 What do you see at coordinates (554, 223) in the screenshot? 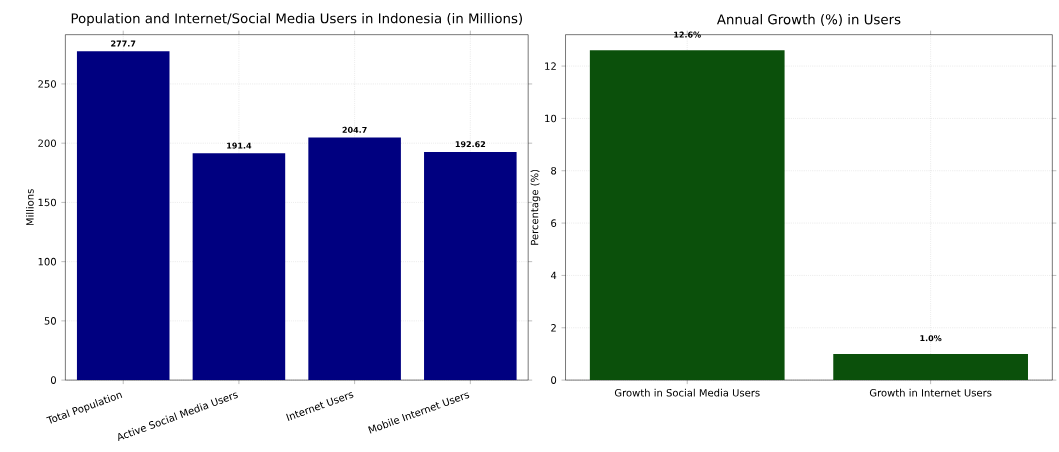
I see `y-tick-label: 6` at bounding box center [554, 223].